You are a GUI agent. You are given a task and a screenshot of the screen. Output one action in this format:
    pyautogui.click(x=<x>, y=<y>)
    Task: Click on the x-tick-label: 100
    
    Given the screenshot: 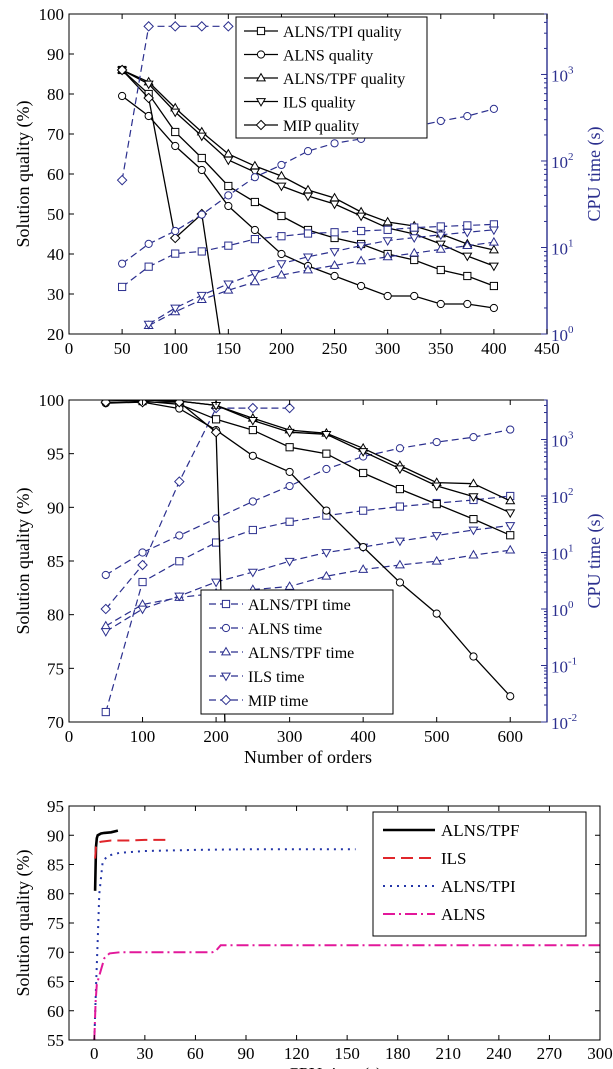 What is the action you would take?
    pyautogui.click(x=175, y=348)
    